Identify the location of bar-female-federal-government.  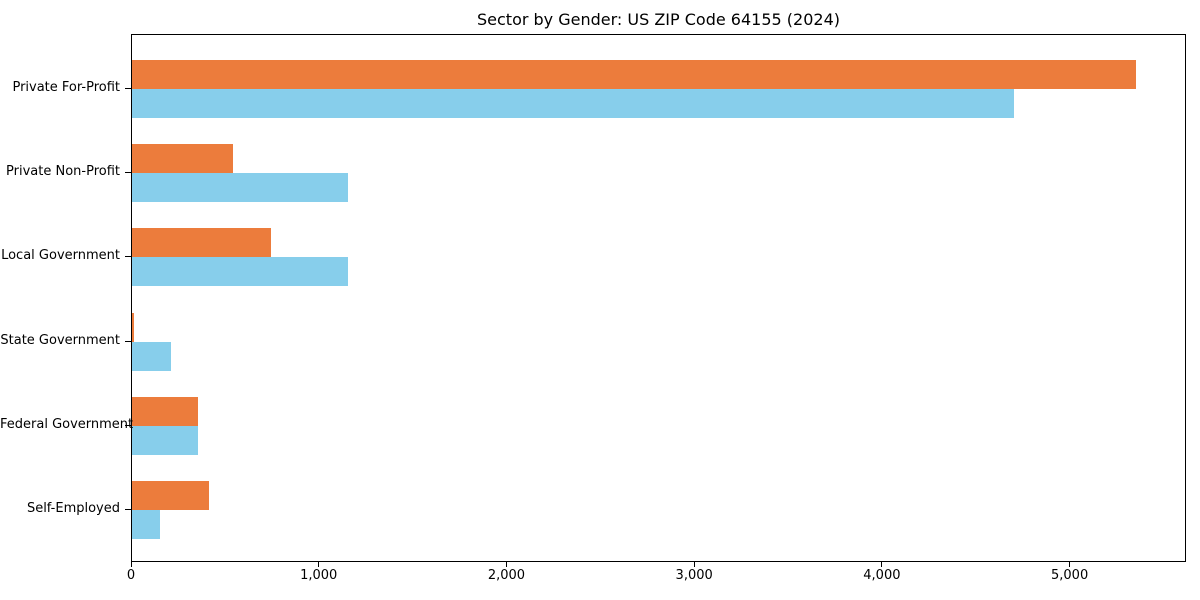
(165, 441).